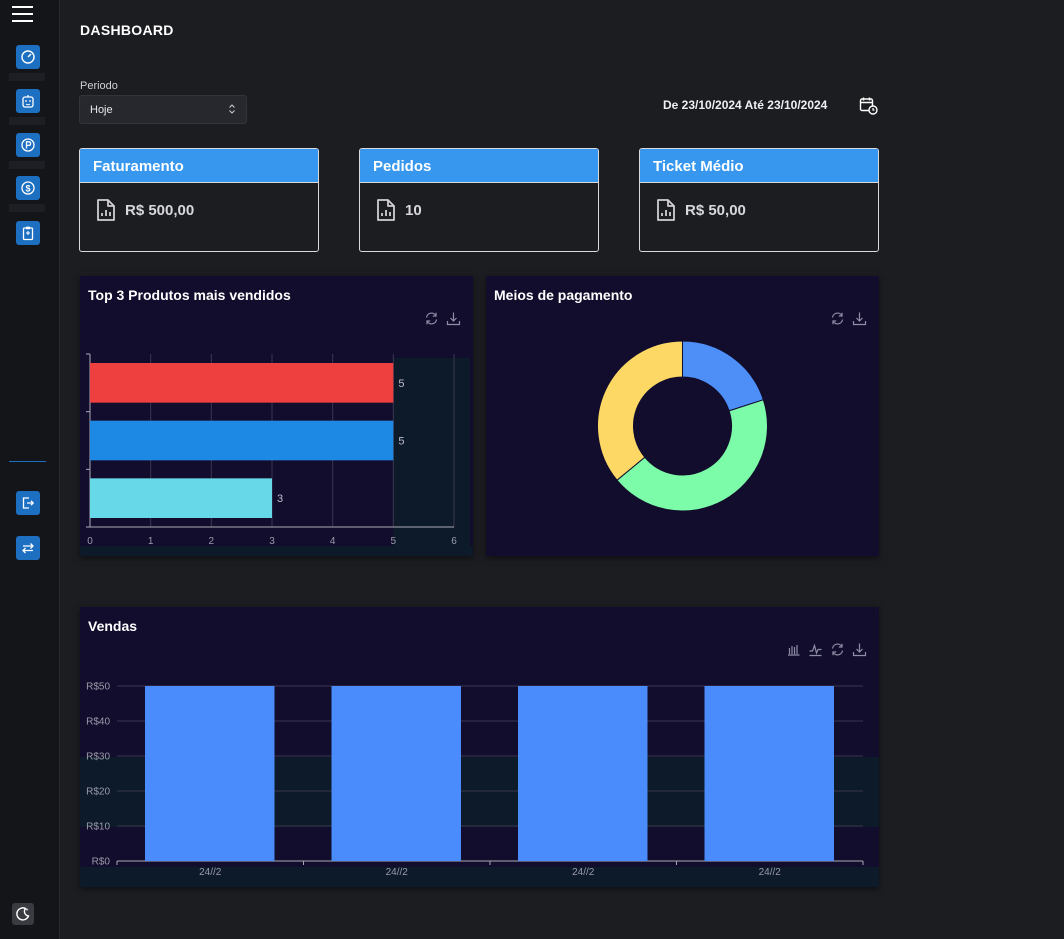 The image size is (1064, 939). What do you see at coordinates (28, 503) in the screenshot?
I see `logout-icon` at bounding box center [28, 503].